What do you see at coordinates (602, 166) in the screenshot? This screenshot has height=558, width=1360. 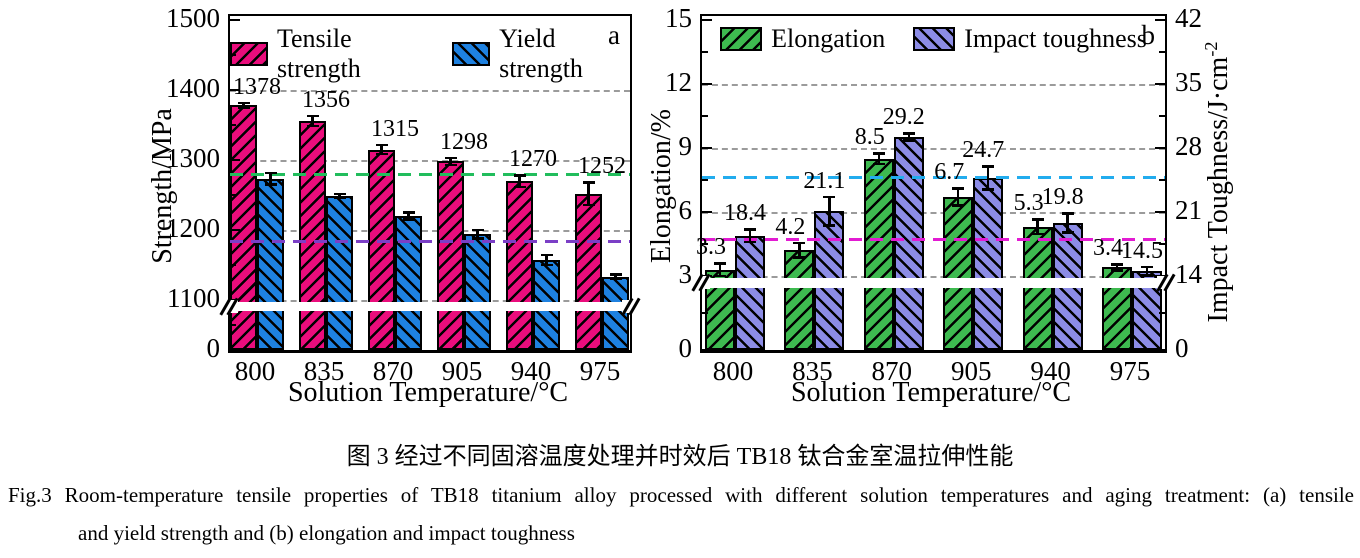 I see `value-label: 1252` at bounding box center [602, 166].